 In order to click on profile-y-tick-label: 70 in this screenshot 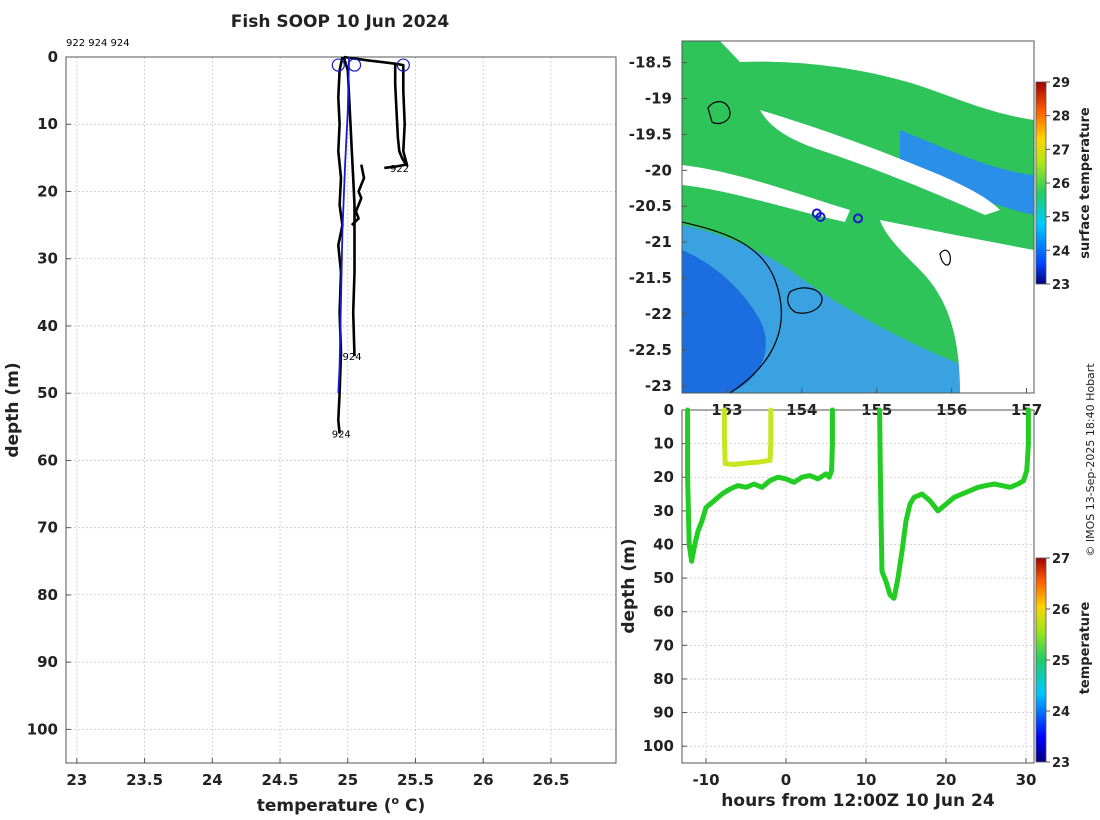, I will do `click(47, 528)`.